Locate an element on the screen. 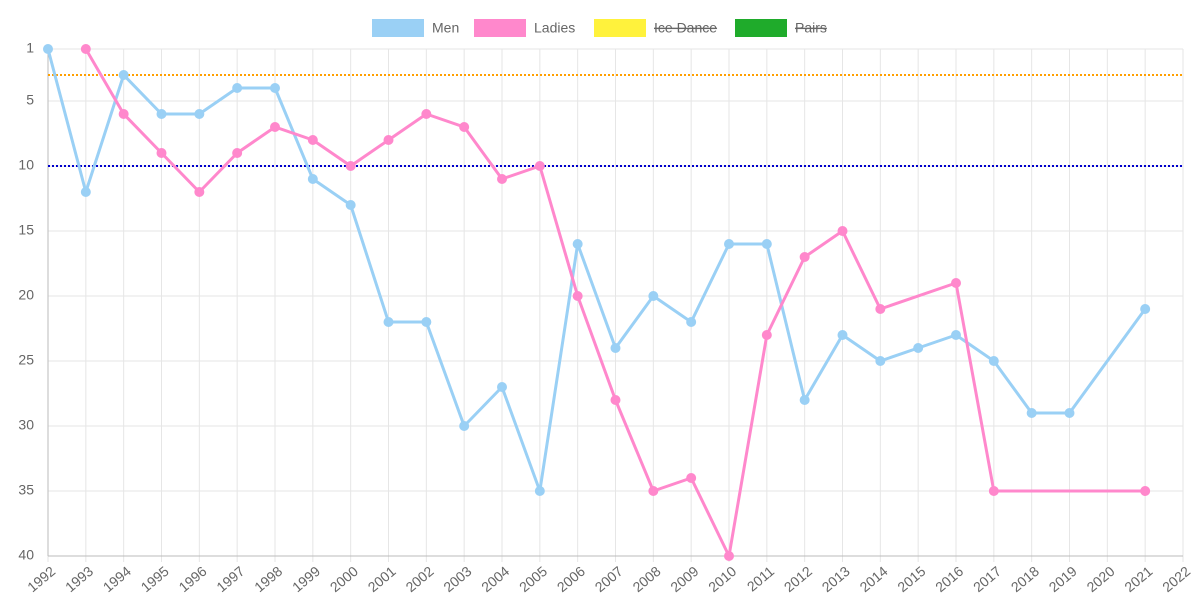 The height and width of the screenshot is (608, 1200). x-tick-label: 2017 is located at coordinates (987, 579).